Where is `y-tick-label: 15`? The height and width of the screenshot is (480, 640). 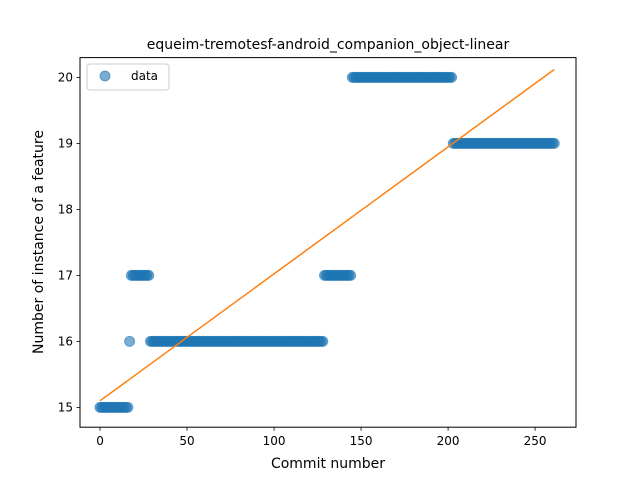 y-tick-label: 15 is located at coordinates (65, 407).